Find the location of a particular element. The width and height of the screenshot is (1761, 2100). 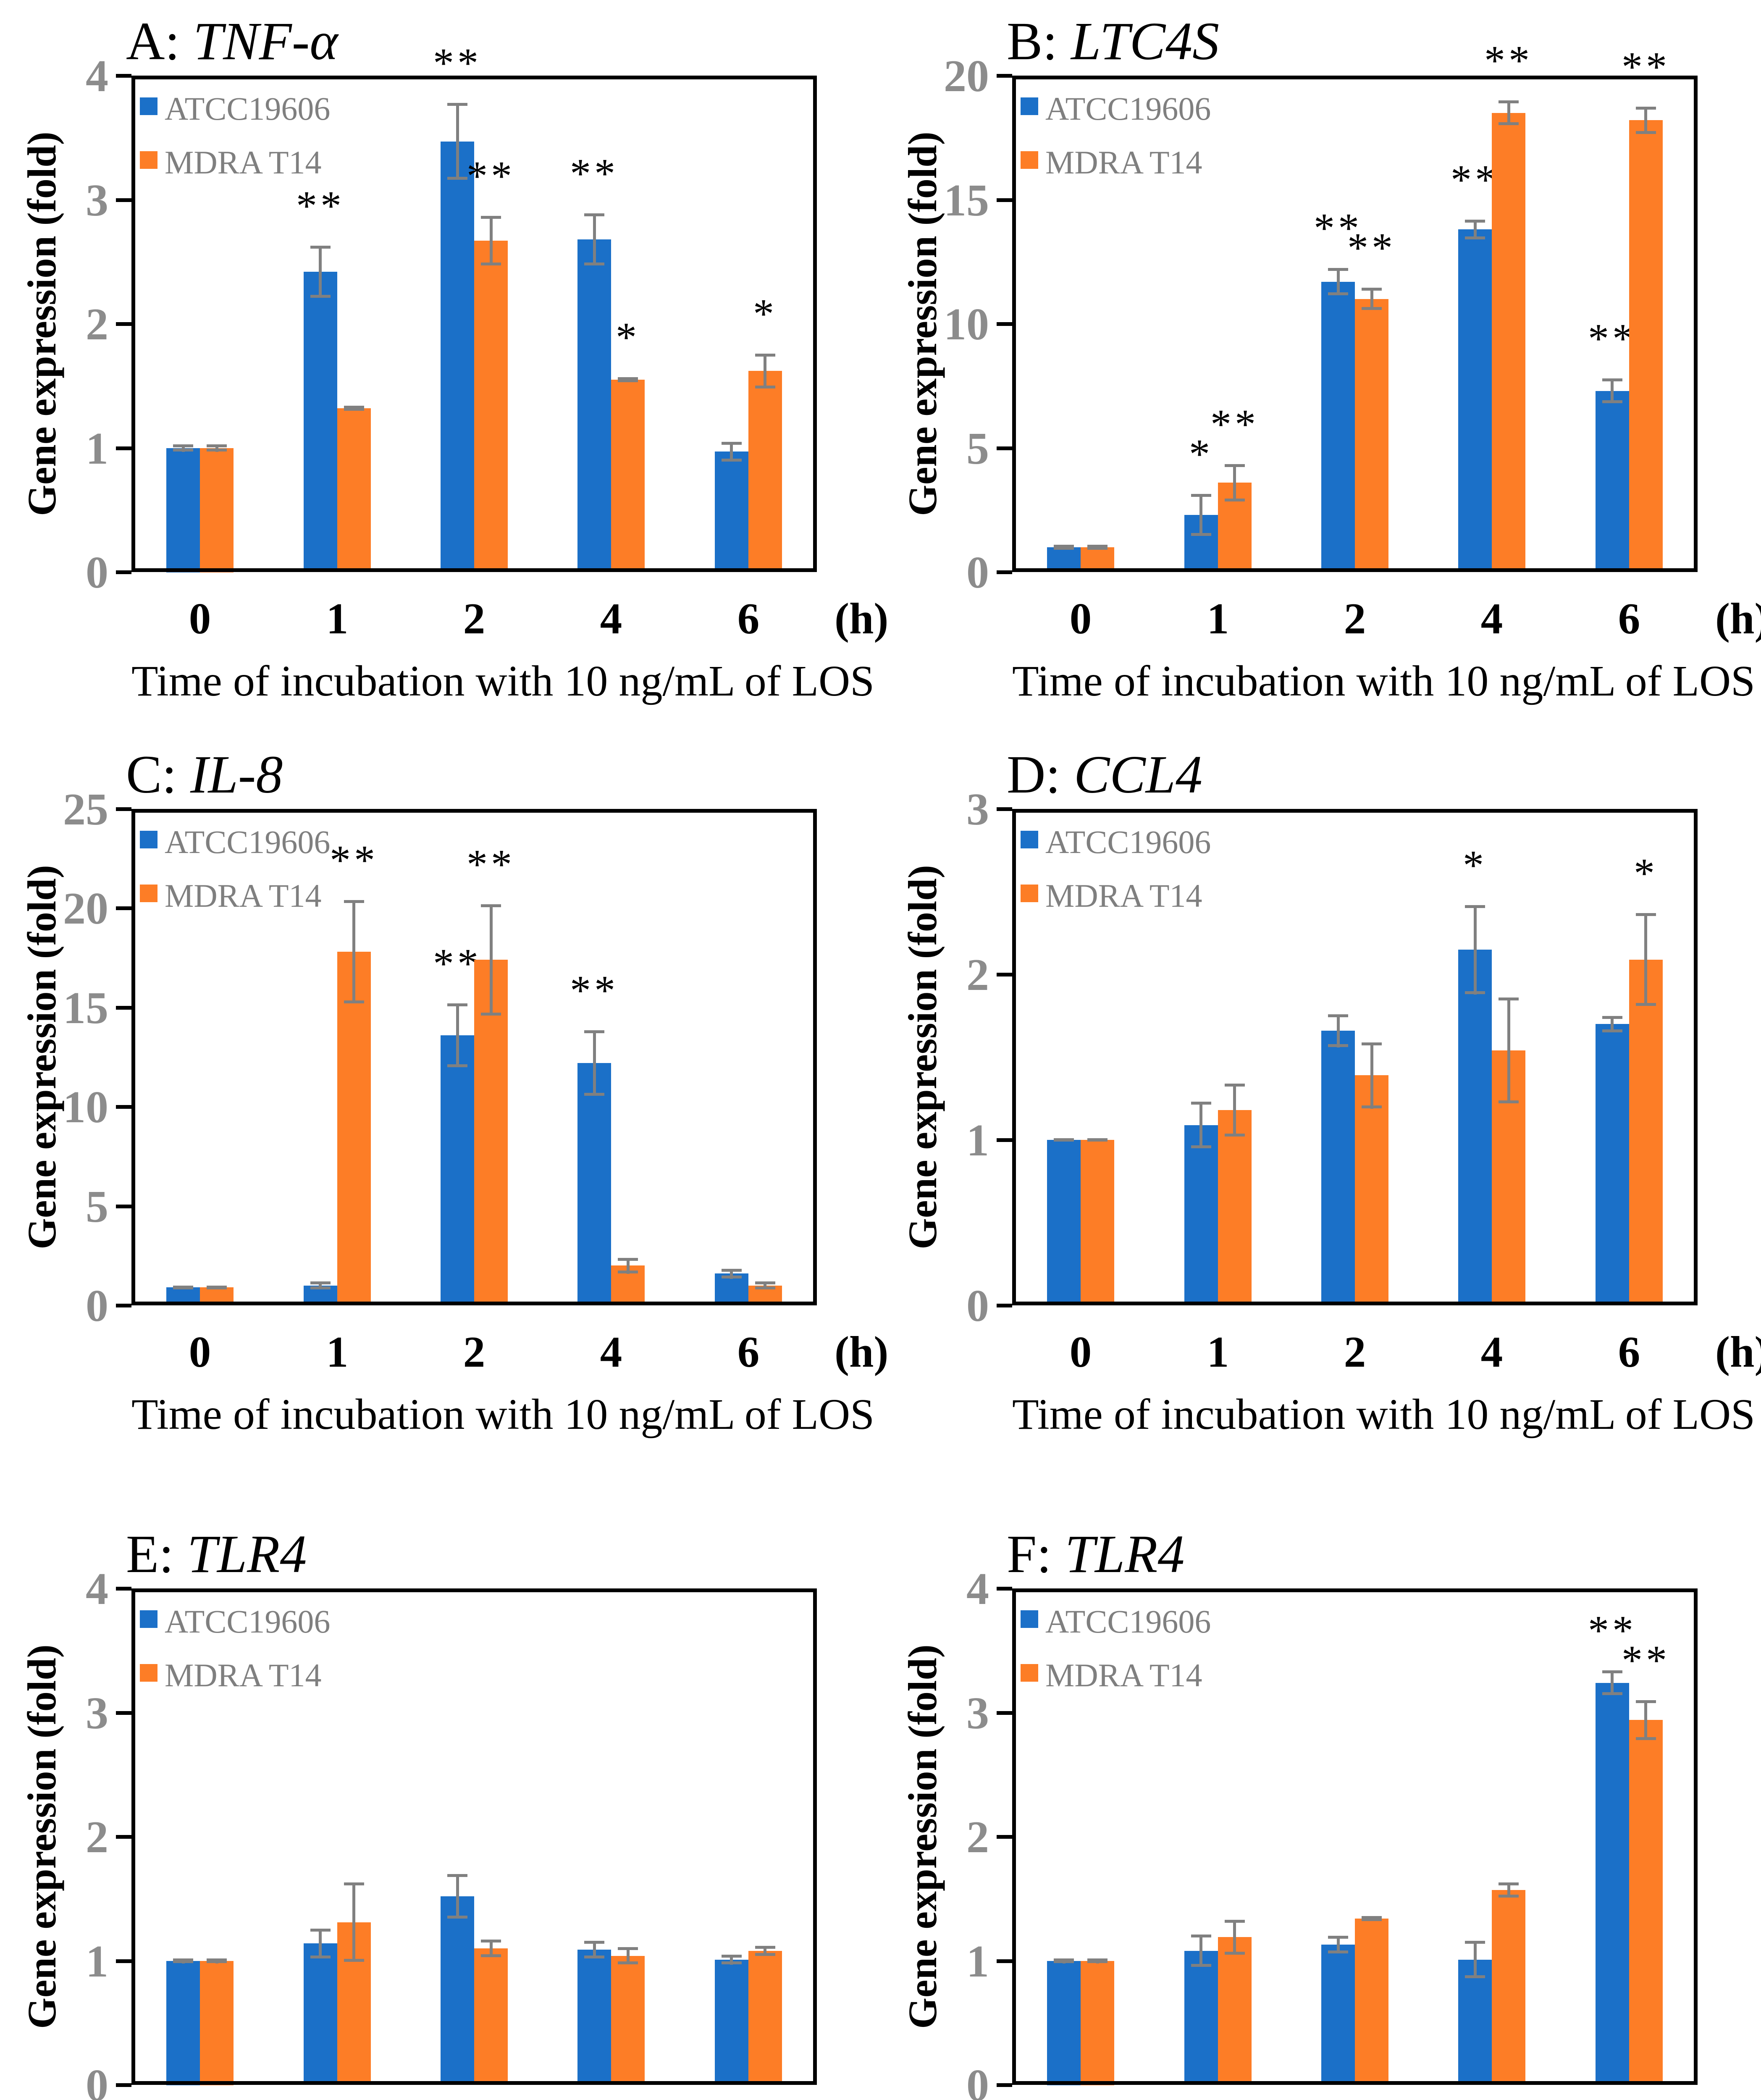

y-tick-label: 2 is located at coordinates (977, 975).